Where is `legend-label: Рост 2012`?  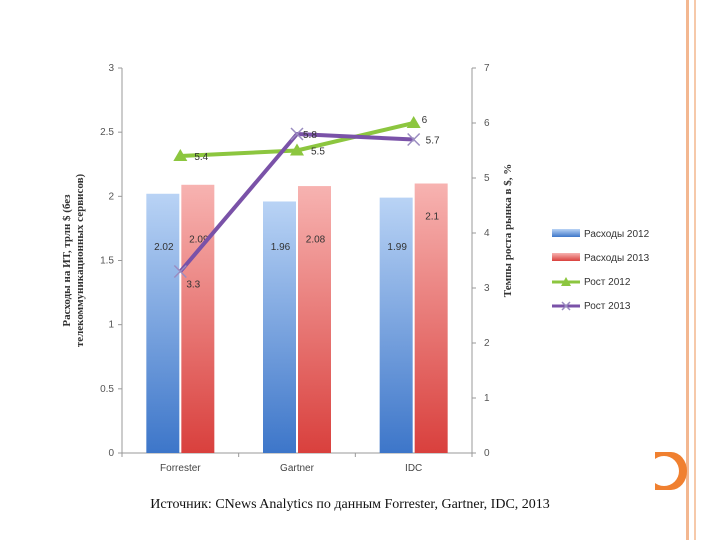 legend-label: Рост 2012 is located at coordinates (607, 282).